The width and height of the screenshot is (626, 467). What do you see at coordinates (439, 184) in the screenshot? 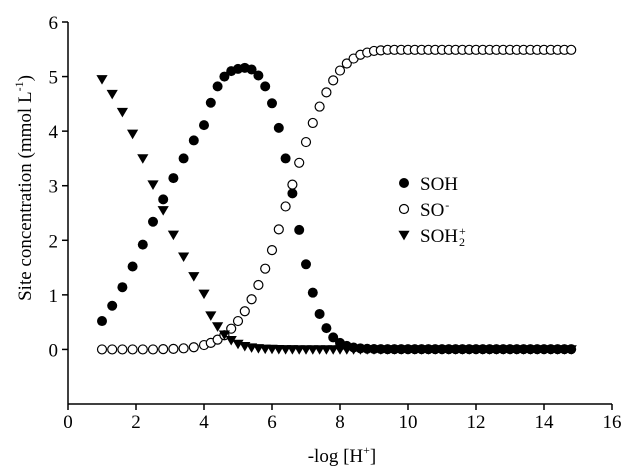
I see `legend-label: SOH` at bounding box center [439, 184].